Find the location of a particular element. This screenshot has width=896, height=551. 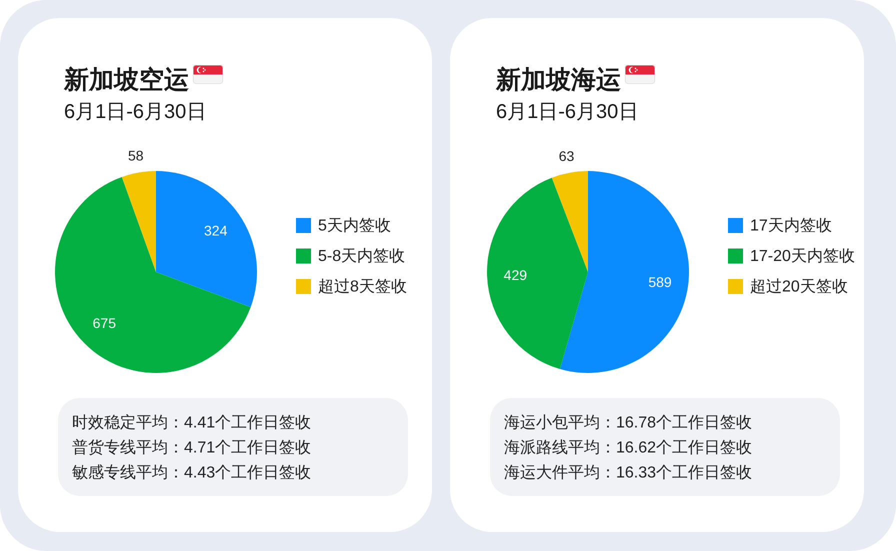

data-label: 58 is located at coordinates (136, 156).